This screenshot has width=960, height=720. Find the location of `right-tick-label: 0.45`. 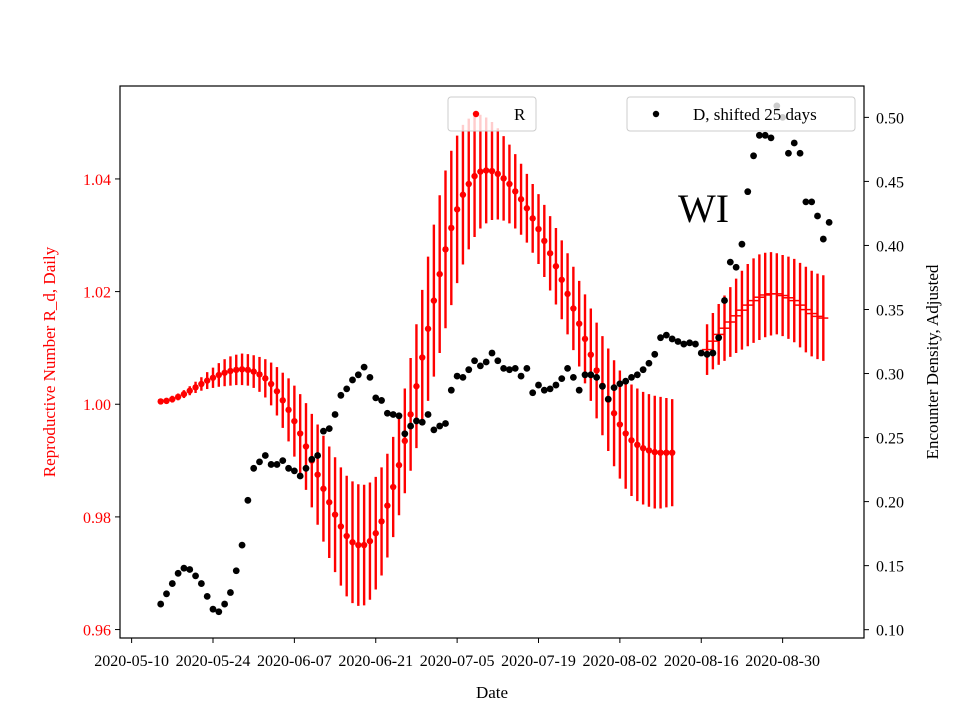

right-tick-label: 0.45 is located at coordinates (890, 182).